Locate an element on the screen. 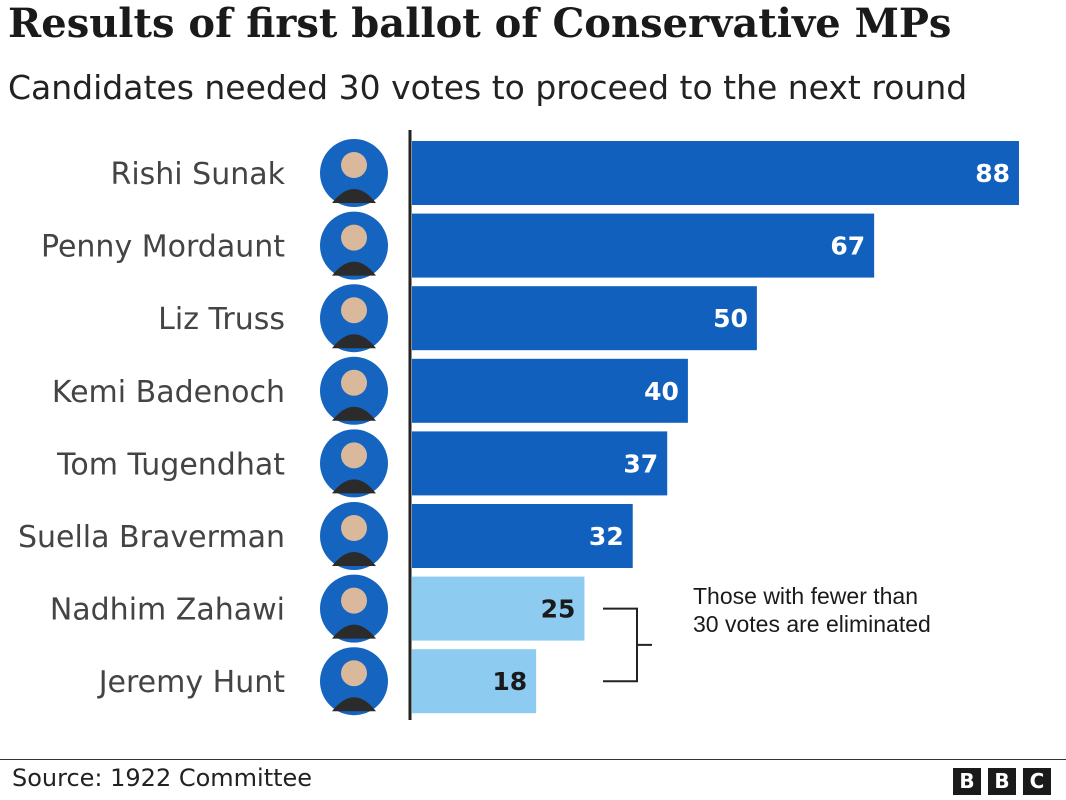 The image size is (1066, 800). bar-rishi-sunak is located at coordinates (715, 173).